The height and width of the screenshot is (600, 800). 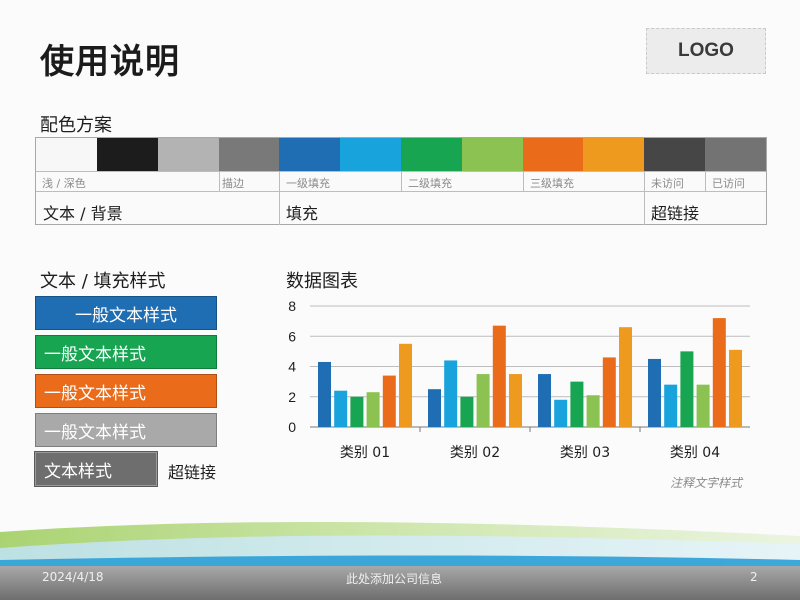 What do you see at coordinates (76, 125) in the screenshot?
I see `palette-heading: 配色方案` at bounding box center [76, 125].